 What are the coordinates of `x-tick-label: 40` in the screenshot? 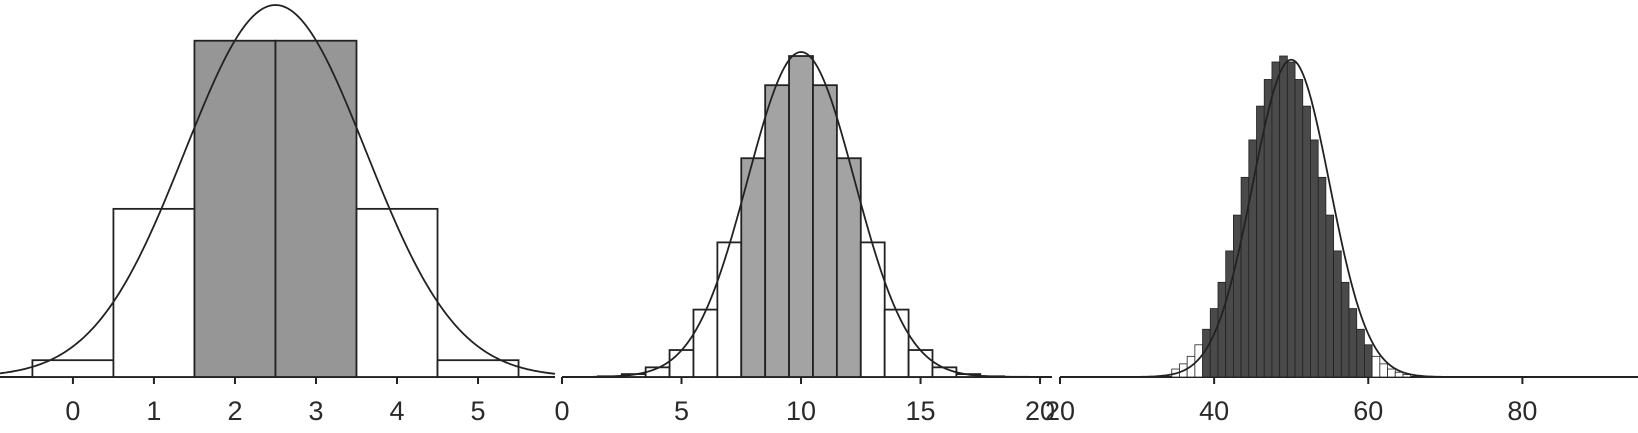 It's located at (1214, 411).